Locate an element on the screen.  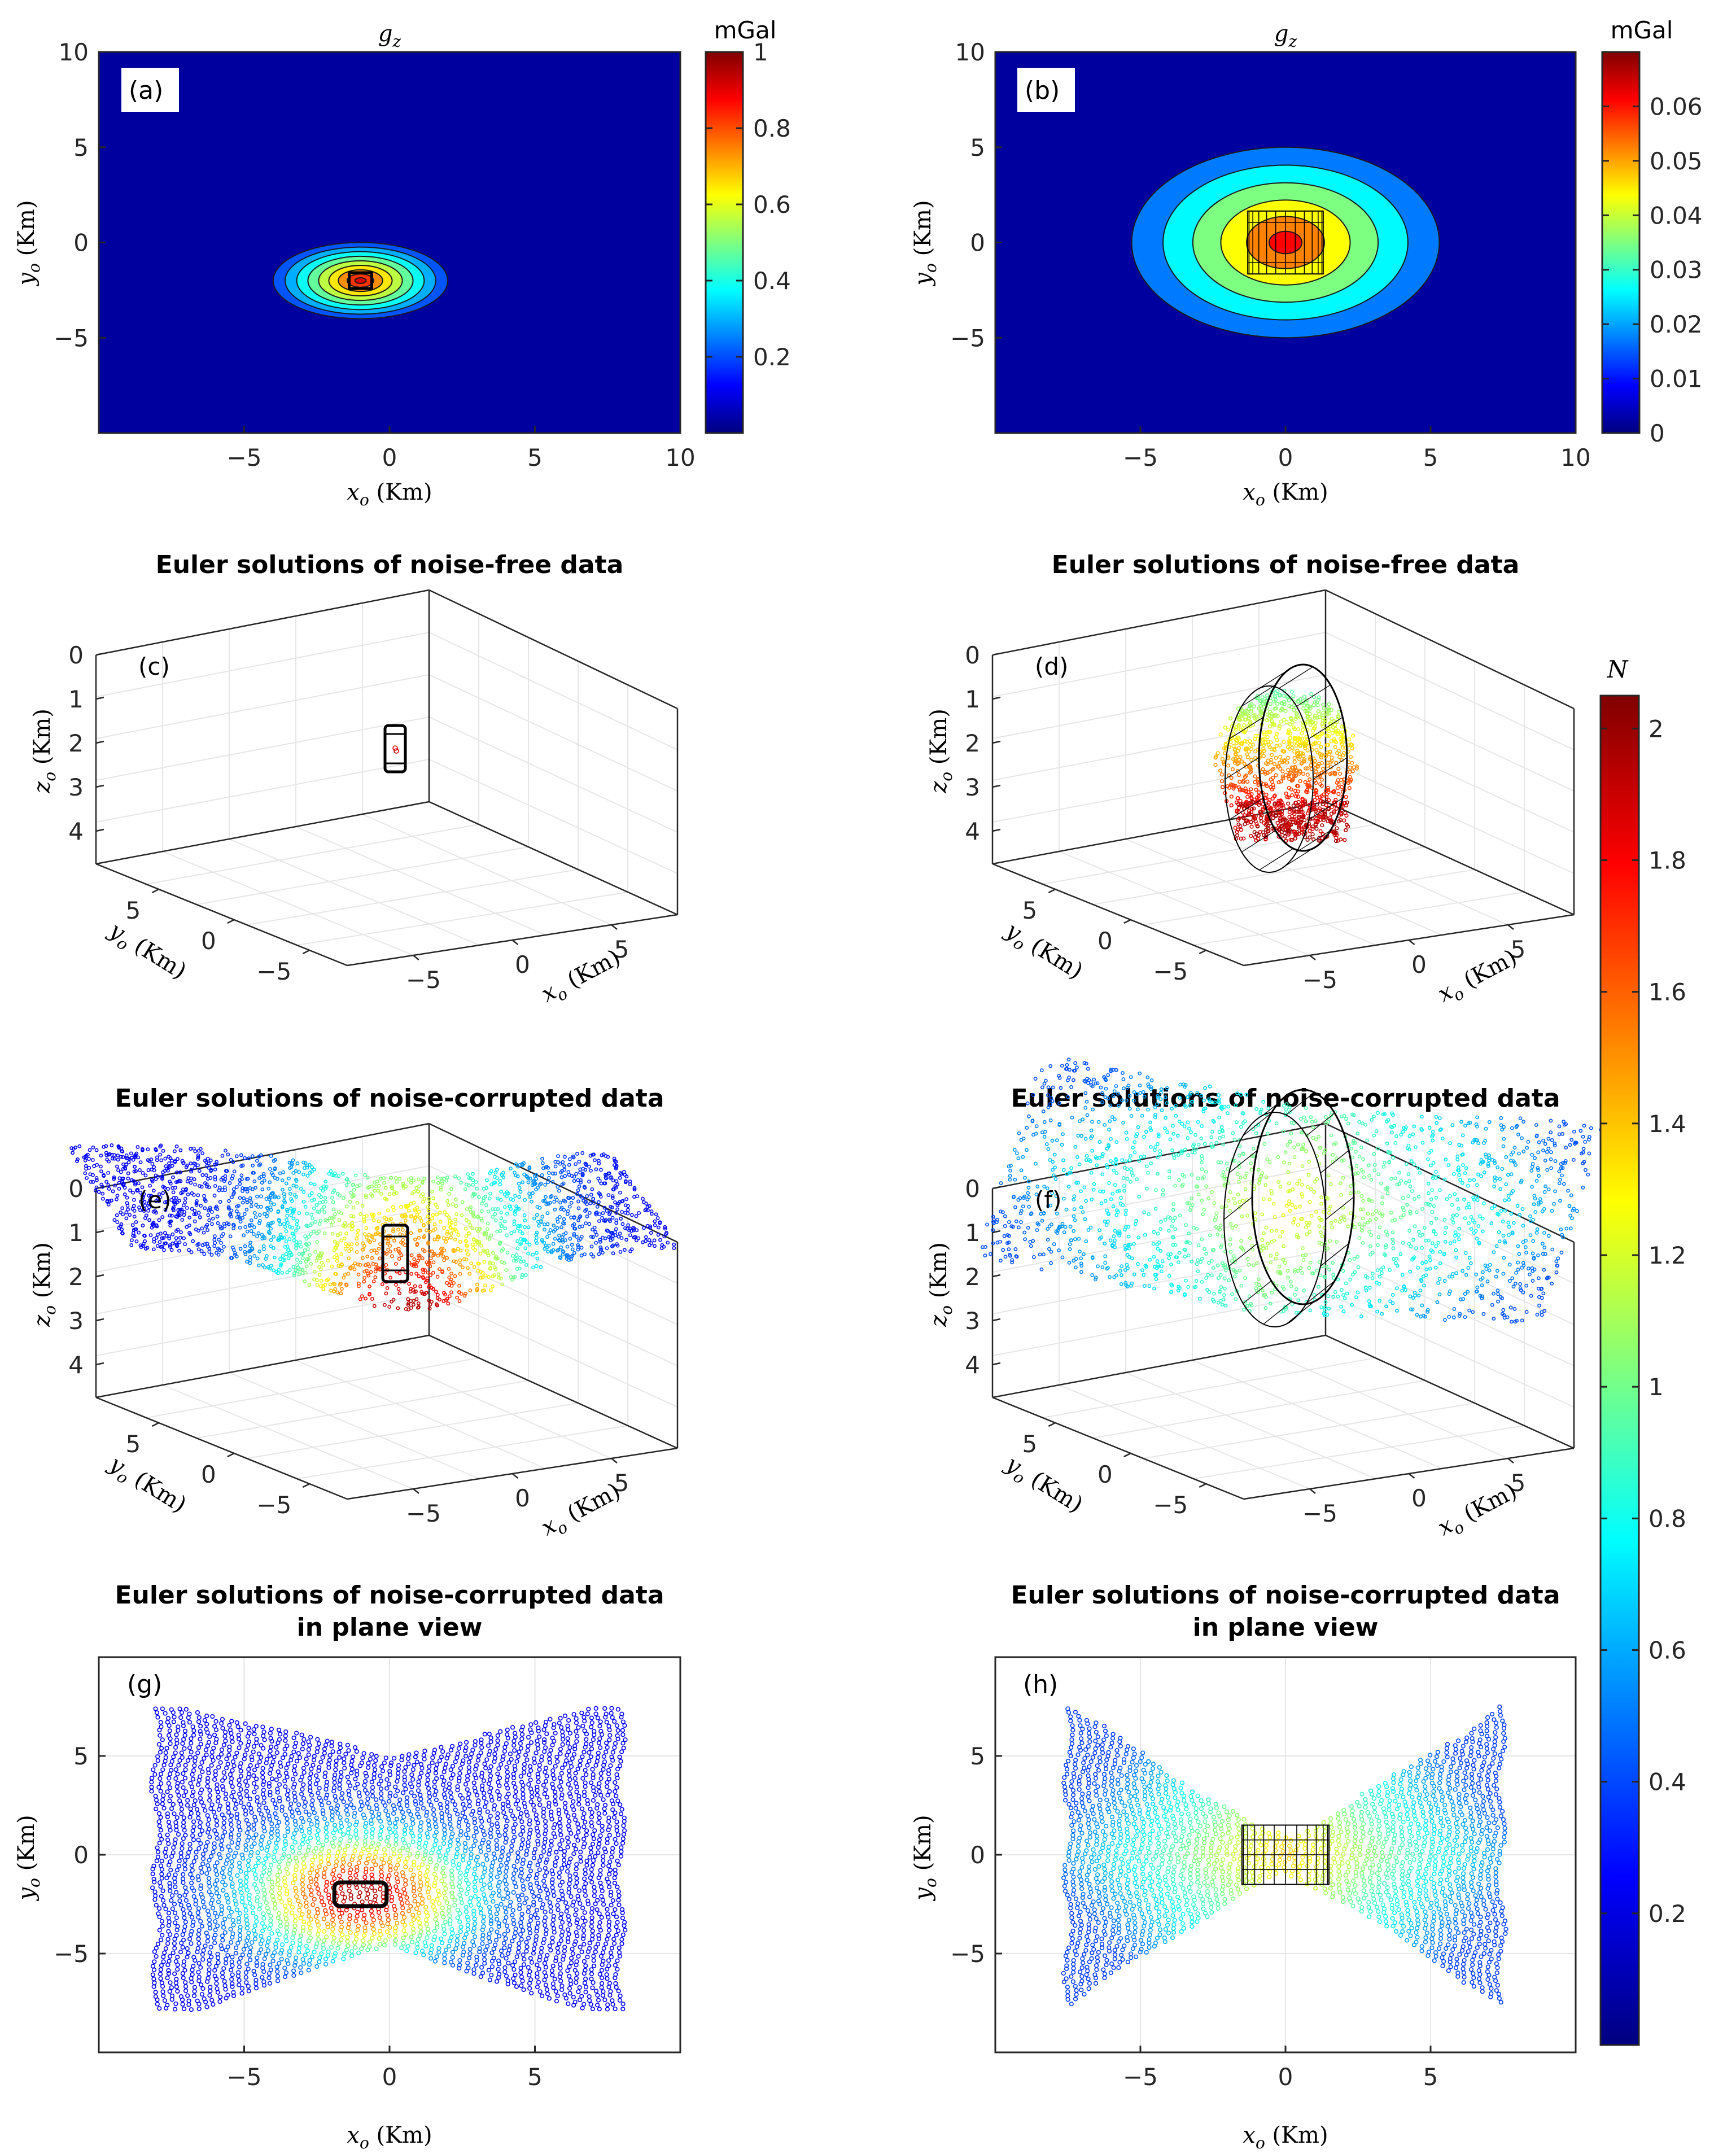
y-tick-mark is located at coordinates (1052, 891).